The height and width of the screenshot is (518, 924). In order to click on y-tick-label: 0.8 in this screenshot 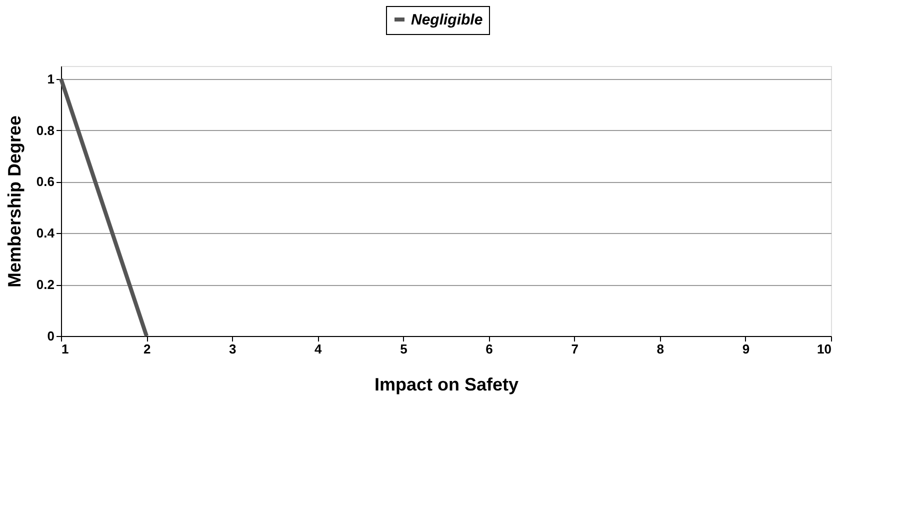, I will do `click(45, 130)`.